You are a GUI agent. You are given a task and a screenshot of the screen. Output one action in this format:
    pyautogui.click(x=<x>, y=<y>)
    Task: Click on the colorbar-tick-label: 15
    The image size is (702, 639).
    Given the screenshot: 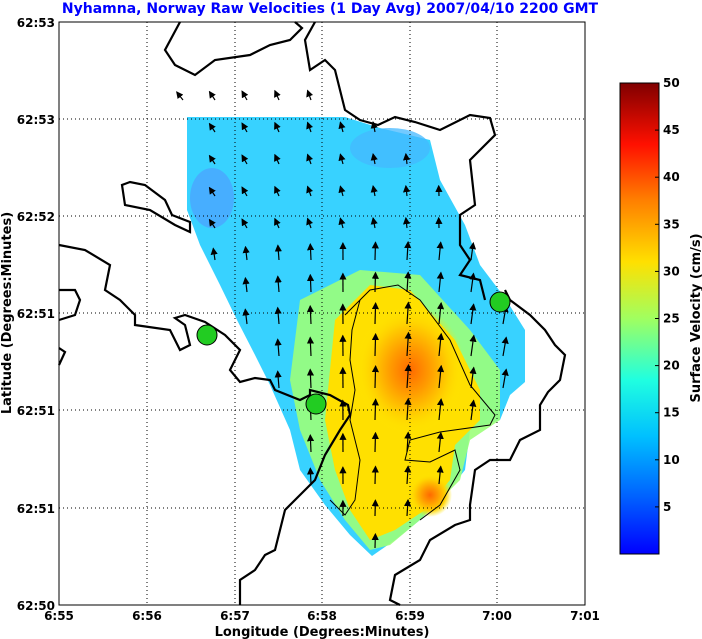 What is the action you would take?
    pyautogui.click(x=671, y=413)
    